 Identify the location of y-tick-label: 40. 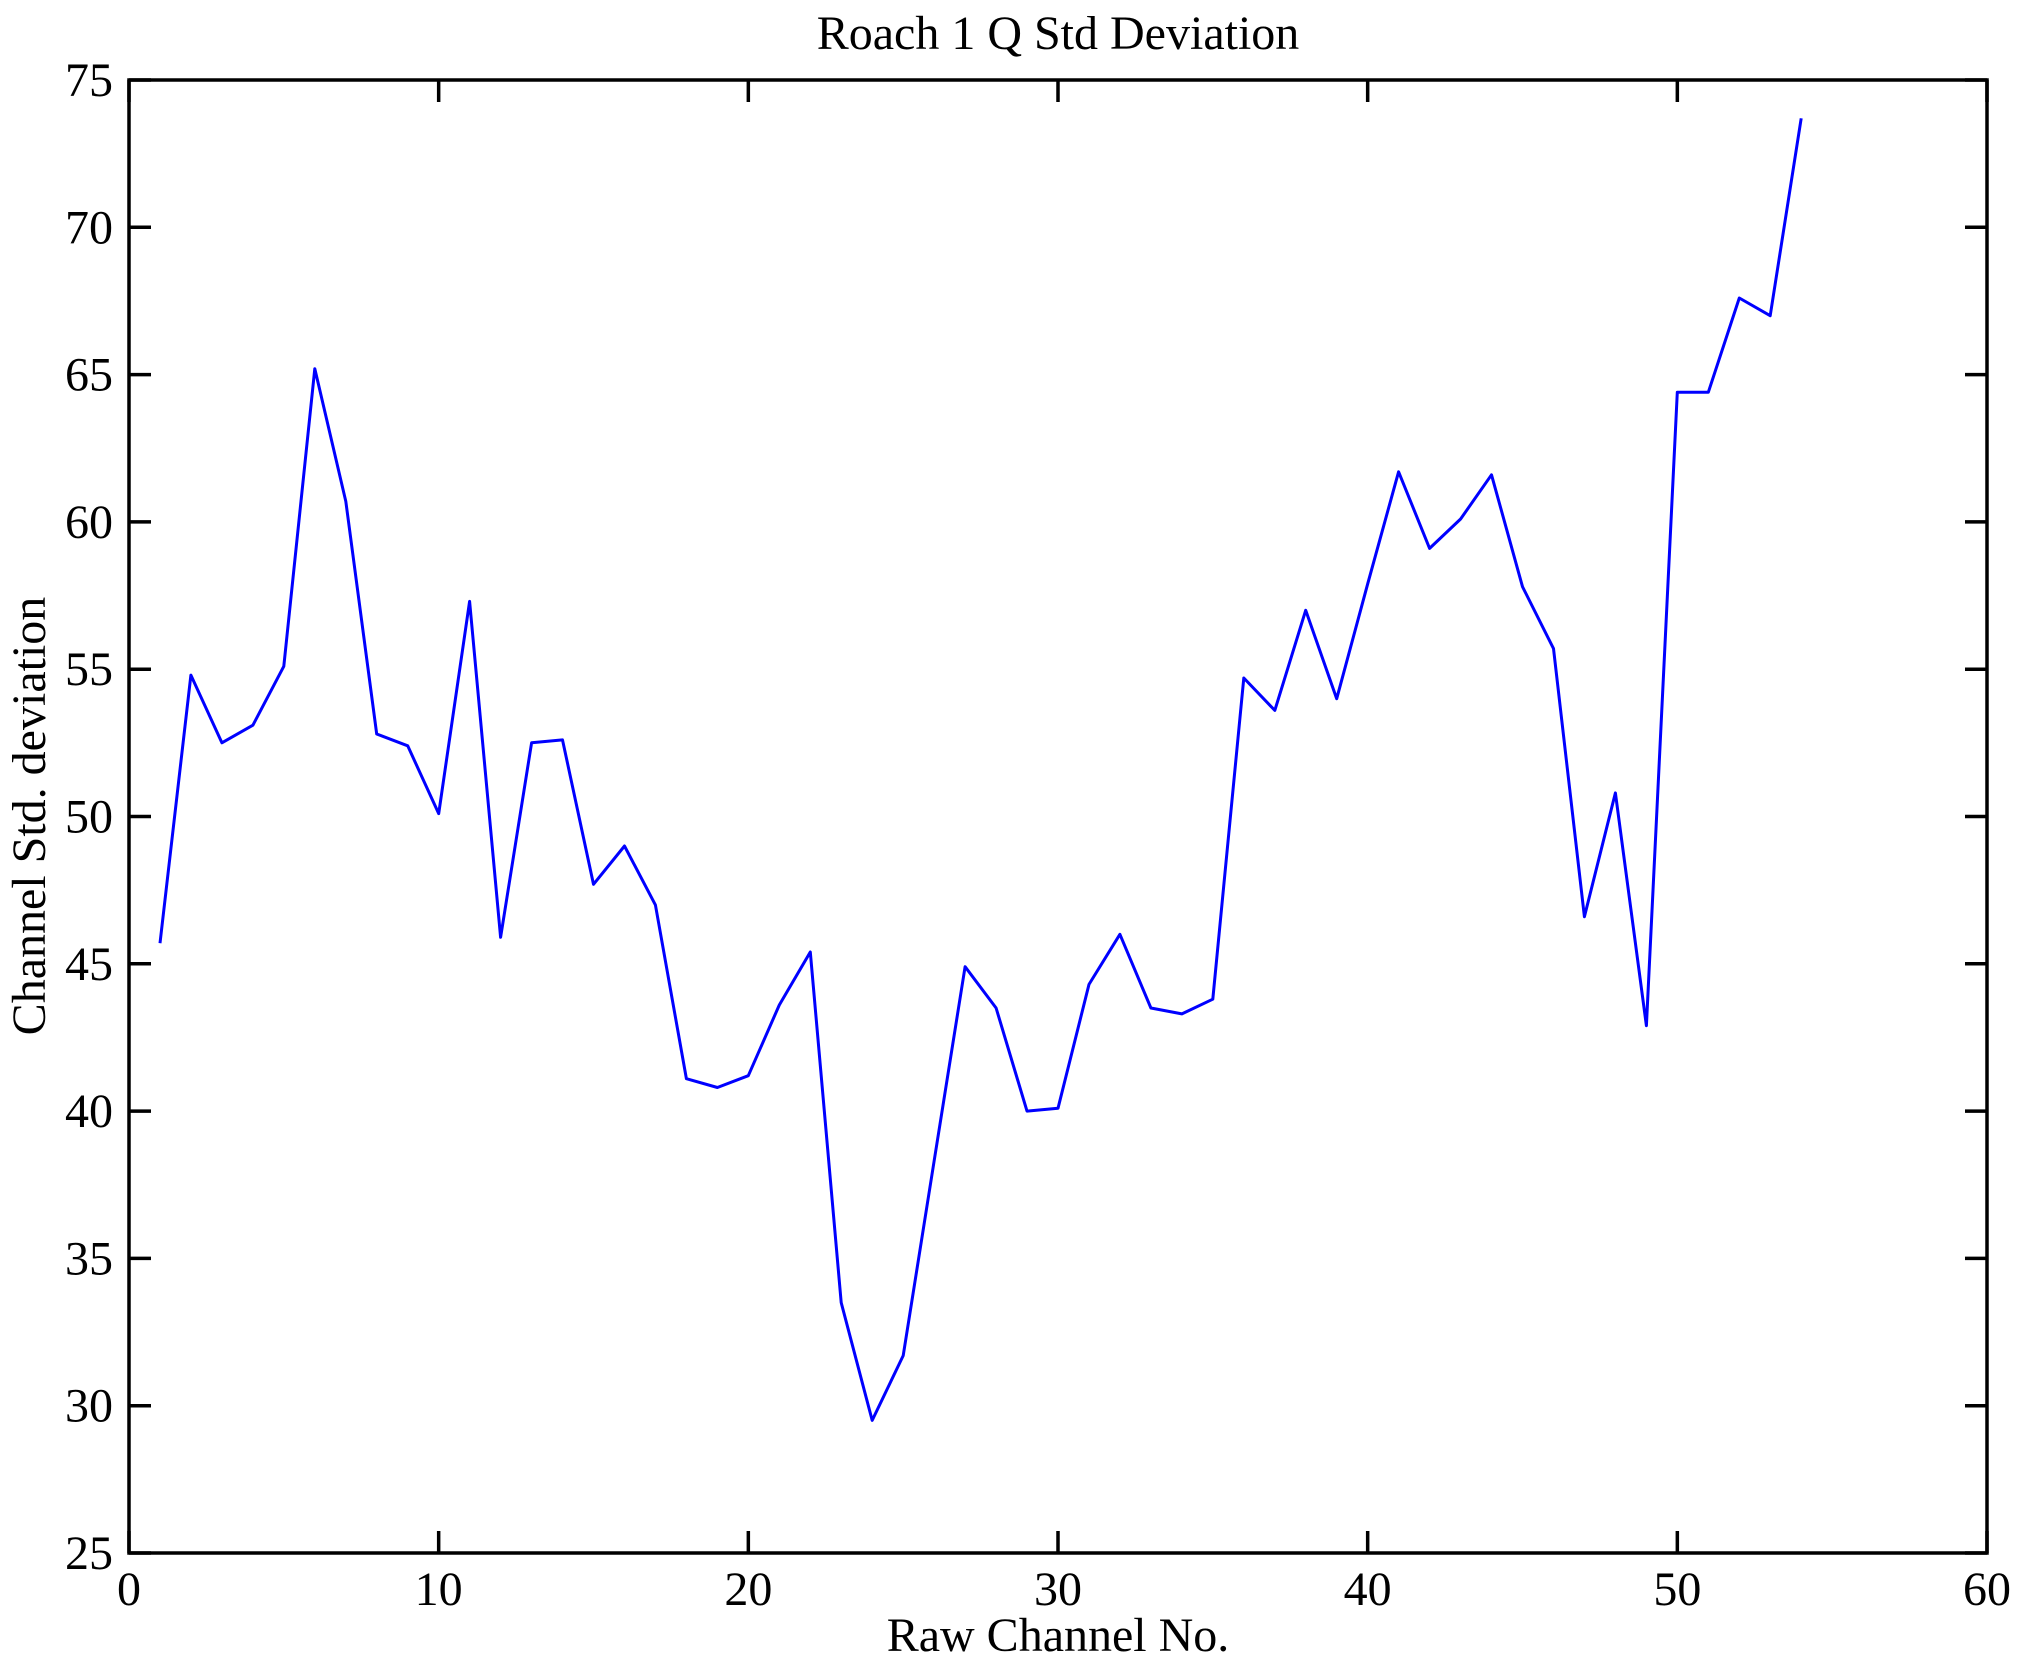
(89, 1111).